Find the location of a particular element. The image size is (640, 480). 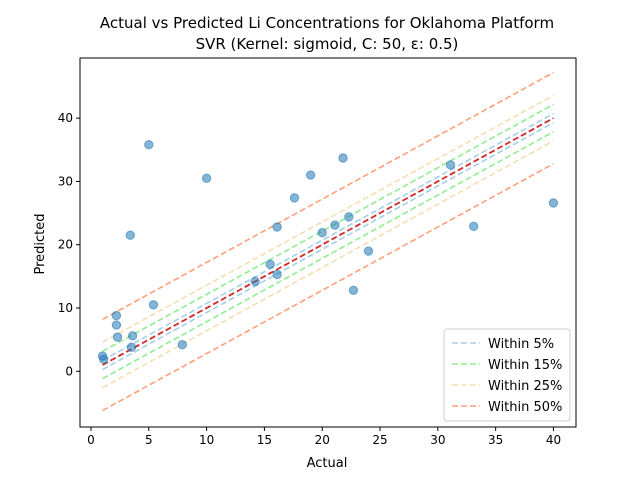

x-tick-label: 35 is located at coordinates (495, 440).